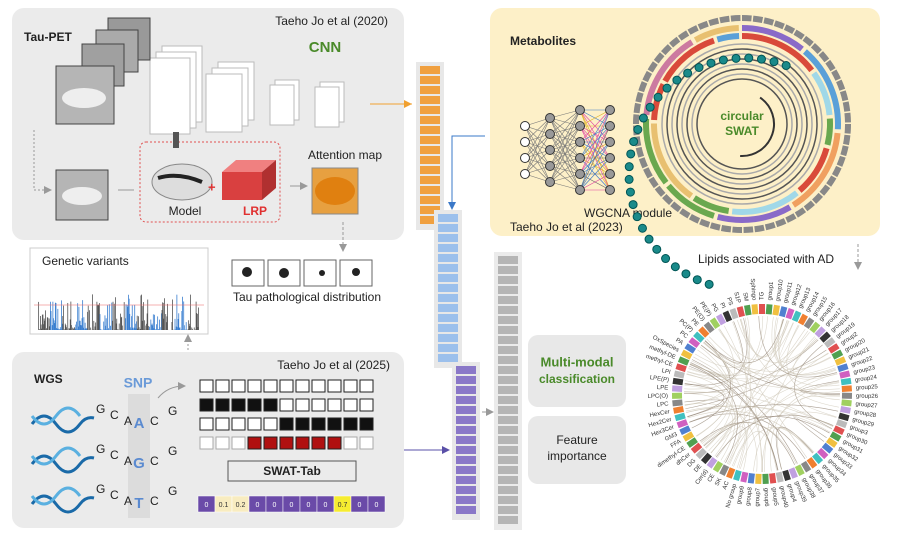 The image size is (903, 544). I want to click on lipid-label: group26, so click(867, 397).